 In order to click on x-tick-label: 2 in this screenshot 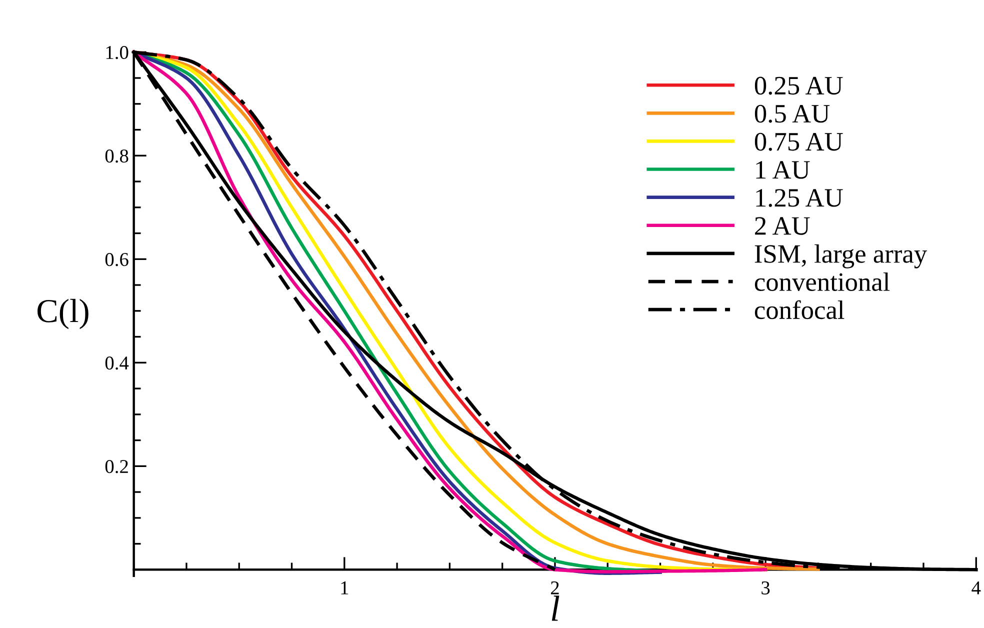, I will do `click(554, 587)`.